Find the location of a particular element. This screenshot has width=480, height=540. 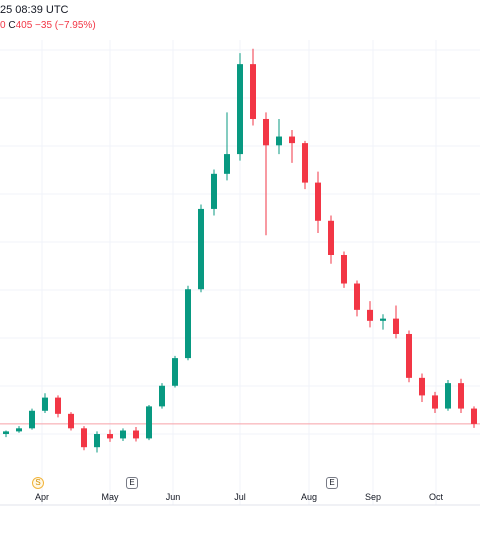

ohlc-summary: 0 C405 −35 (−7.95%) is located at coordinates (48, 25).